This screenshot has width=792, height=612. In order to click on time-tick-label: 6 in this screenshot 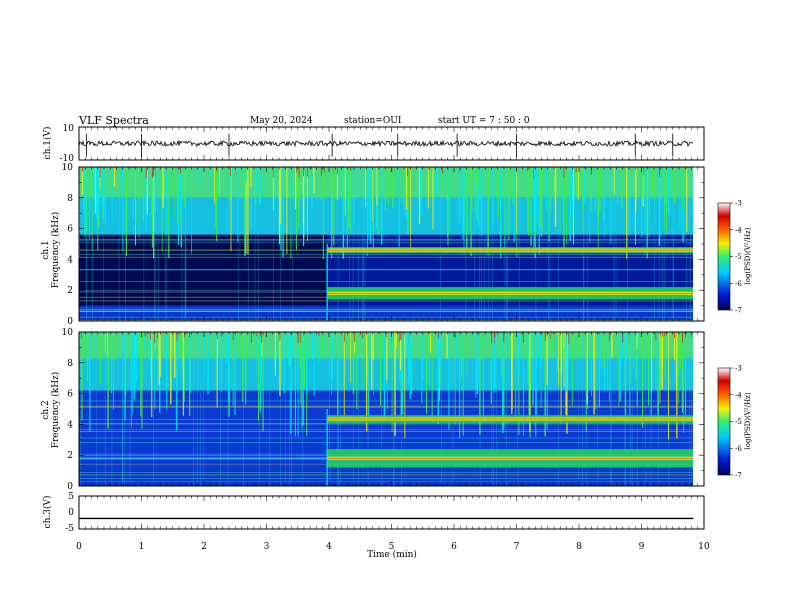, I will do `click(454, 547)`.